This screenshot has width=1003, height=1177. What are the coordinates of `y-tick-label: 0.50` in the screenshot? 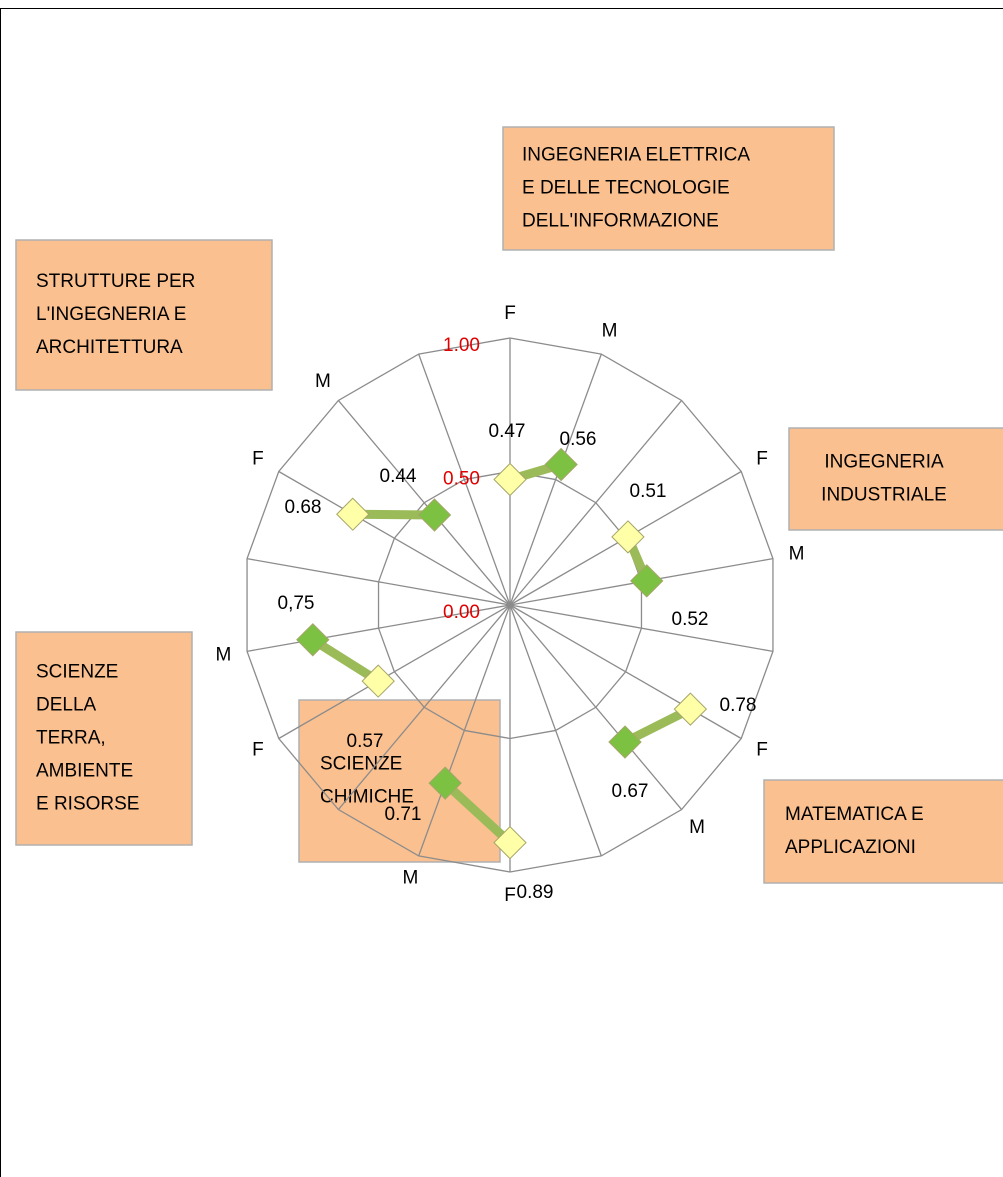 It's located at (461, 479).